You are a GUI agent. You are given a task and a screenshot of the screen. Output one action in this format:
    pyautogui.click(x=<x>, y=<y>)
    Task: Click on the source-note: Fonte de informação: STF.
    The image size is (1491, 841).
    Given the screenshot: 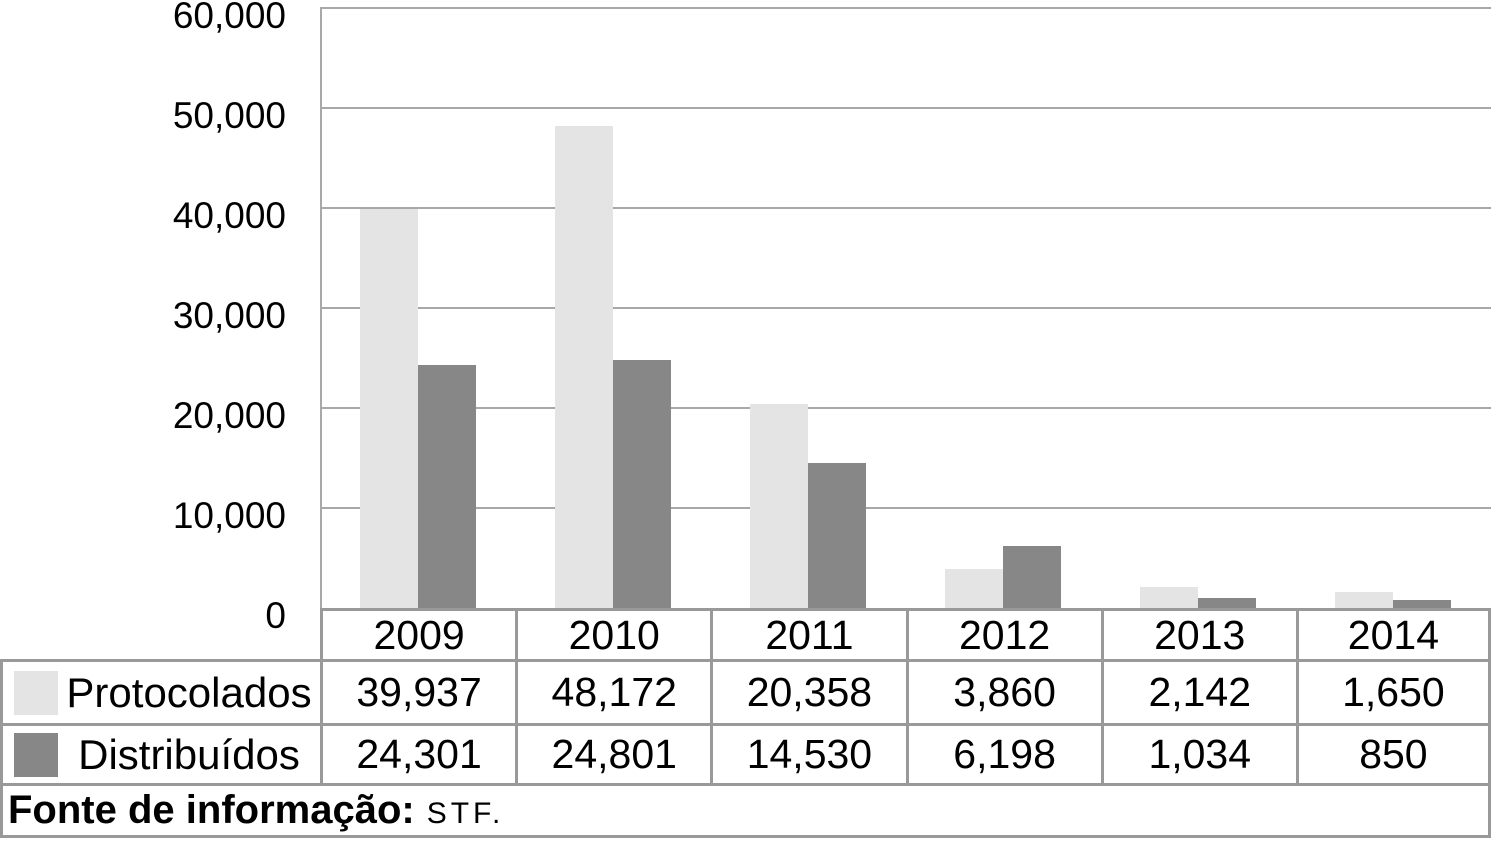 What is the action you would take?
    pyautogui.click(x=745, y=812)
    